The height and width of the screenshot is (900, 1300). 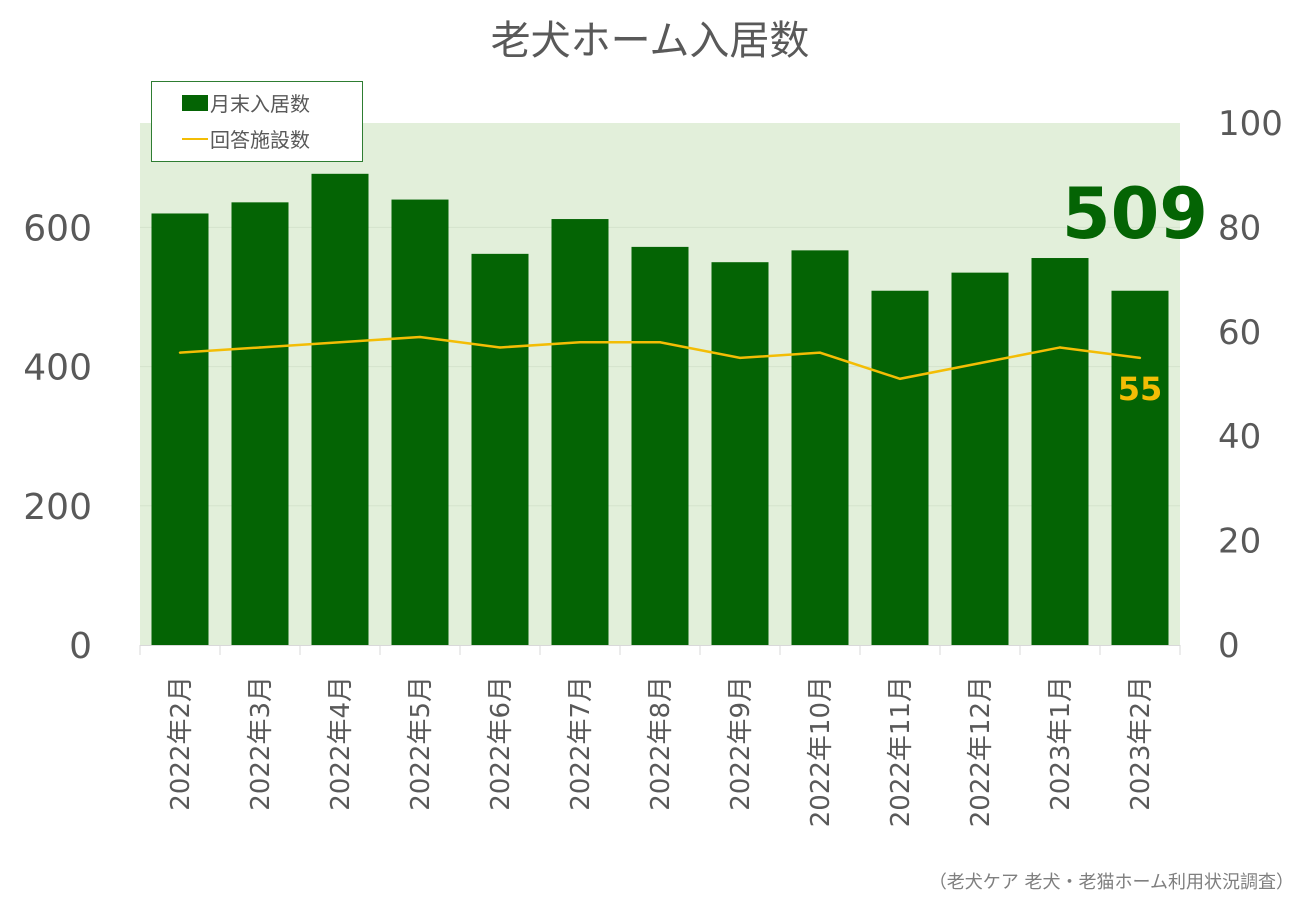 I want to click on x-tick-label: 2022年9月, so click(x=741, y=743).